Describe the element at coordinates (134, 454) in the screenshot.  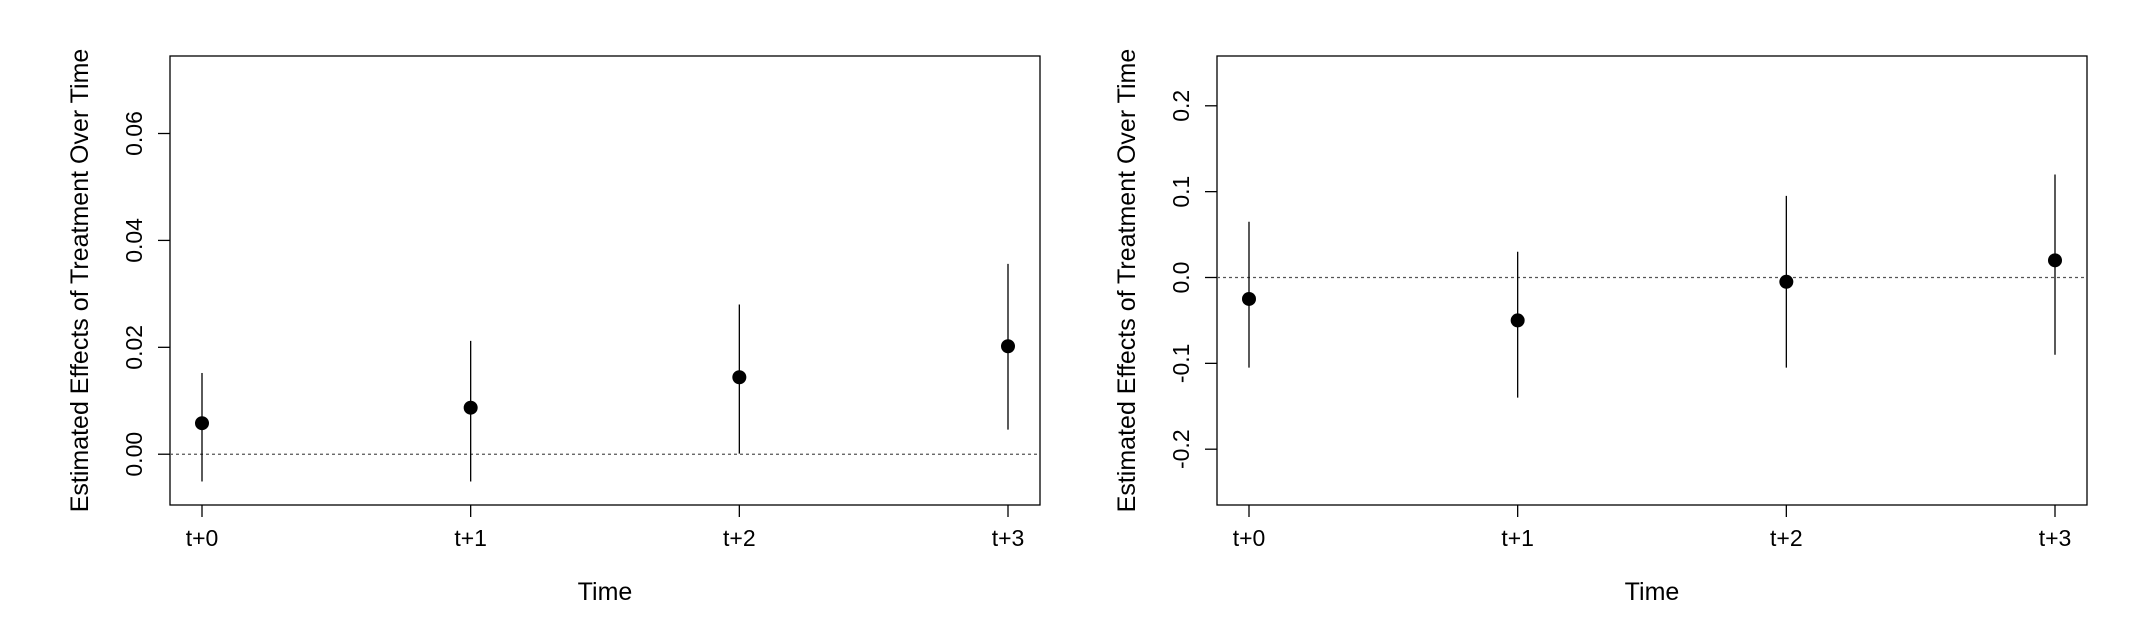
I see `y-tick-label: 0.00` at that location.